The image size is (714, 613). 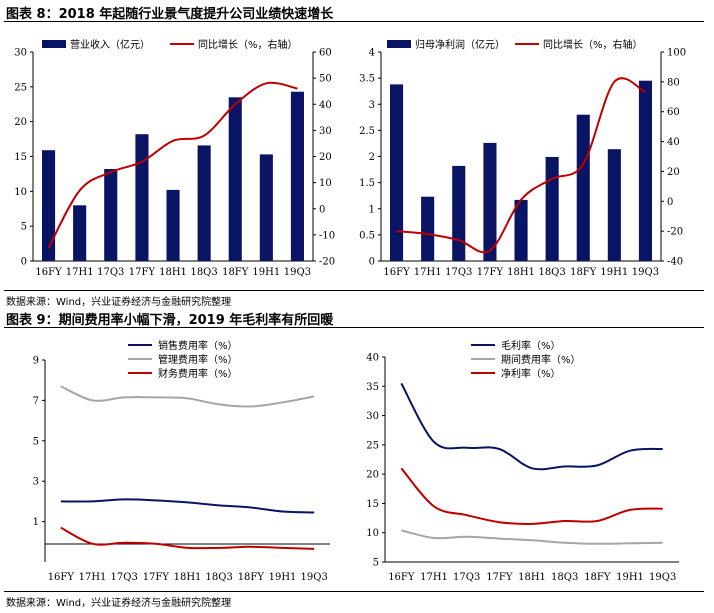 I want to click on left-tick-label: 25, so click(x=20, y=87).